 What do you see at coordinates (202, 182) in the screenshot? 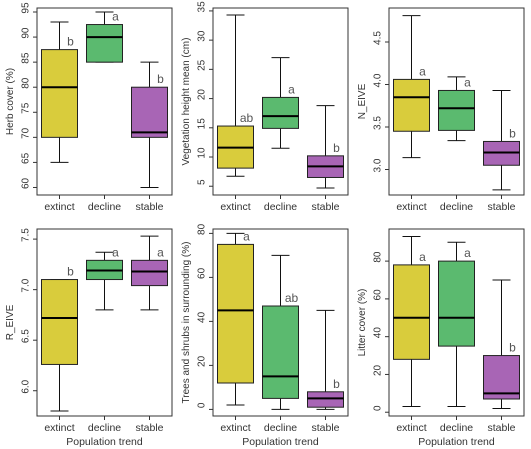
I see `y-tick-label: 5` at bounding box center [202, 182].